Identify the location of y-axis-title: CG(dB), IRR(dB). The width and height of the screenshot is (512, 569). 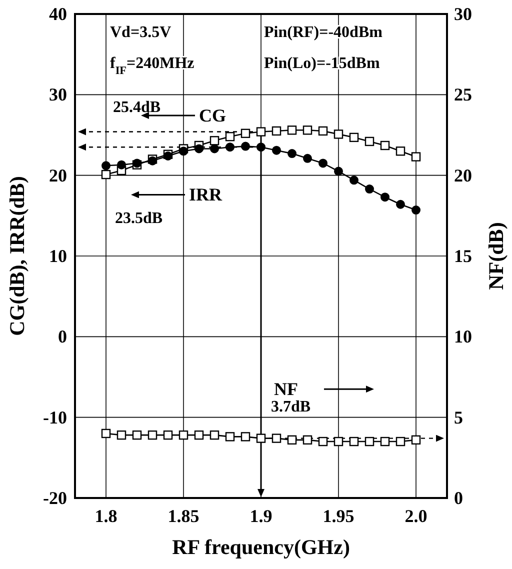
(17, 256).